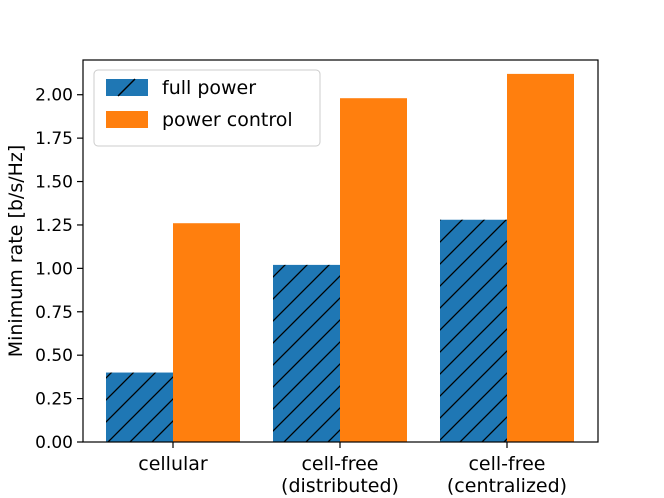 The height and width of the screenshot is (498, 664). I want to click on x-tick-label-2-0: cell-free, so click(506, 464).